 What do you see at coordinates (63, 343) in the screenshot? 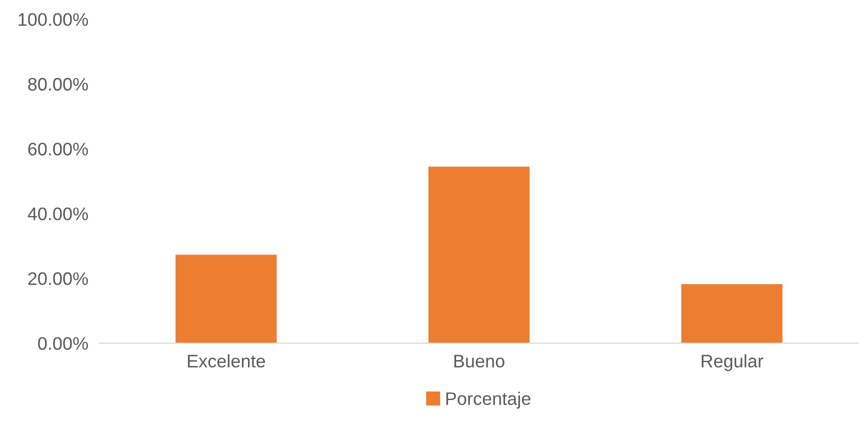
I see `y-tick-label: 0.00%` at bounding box center [63, 343].